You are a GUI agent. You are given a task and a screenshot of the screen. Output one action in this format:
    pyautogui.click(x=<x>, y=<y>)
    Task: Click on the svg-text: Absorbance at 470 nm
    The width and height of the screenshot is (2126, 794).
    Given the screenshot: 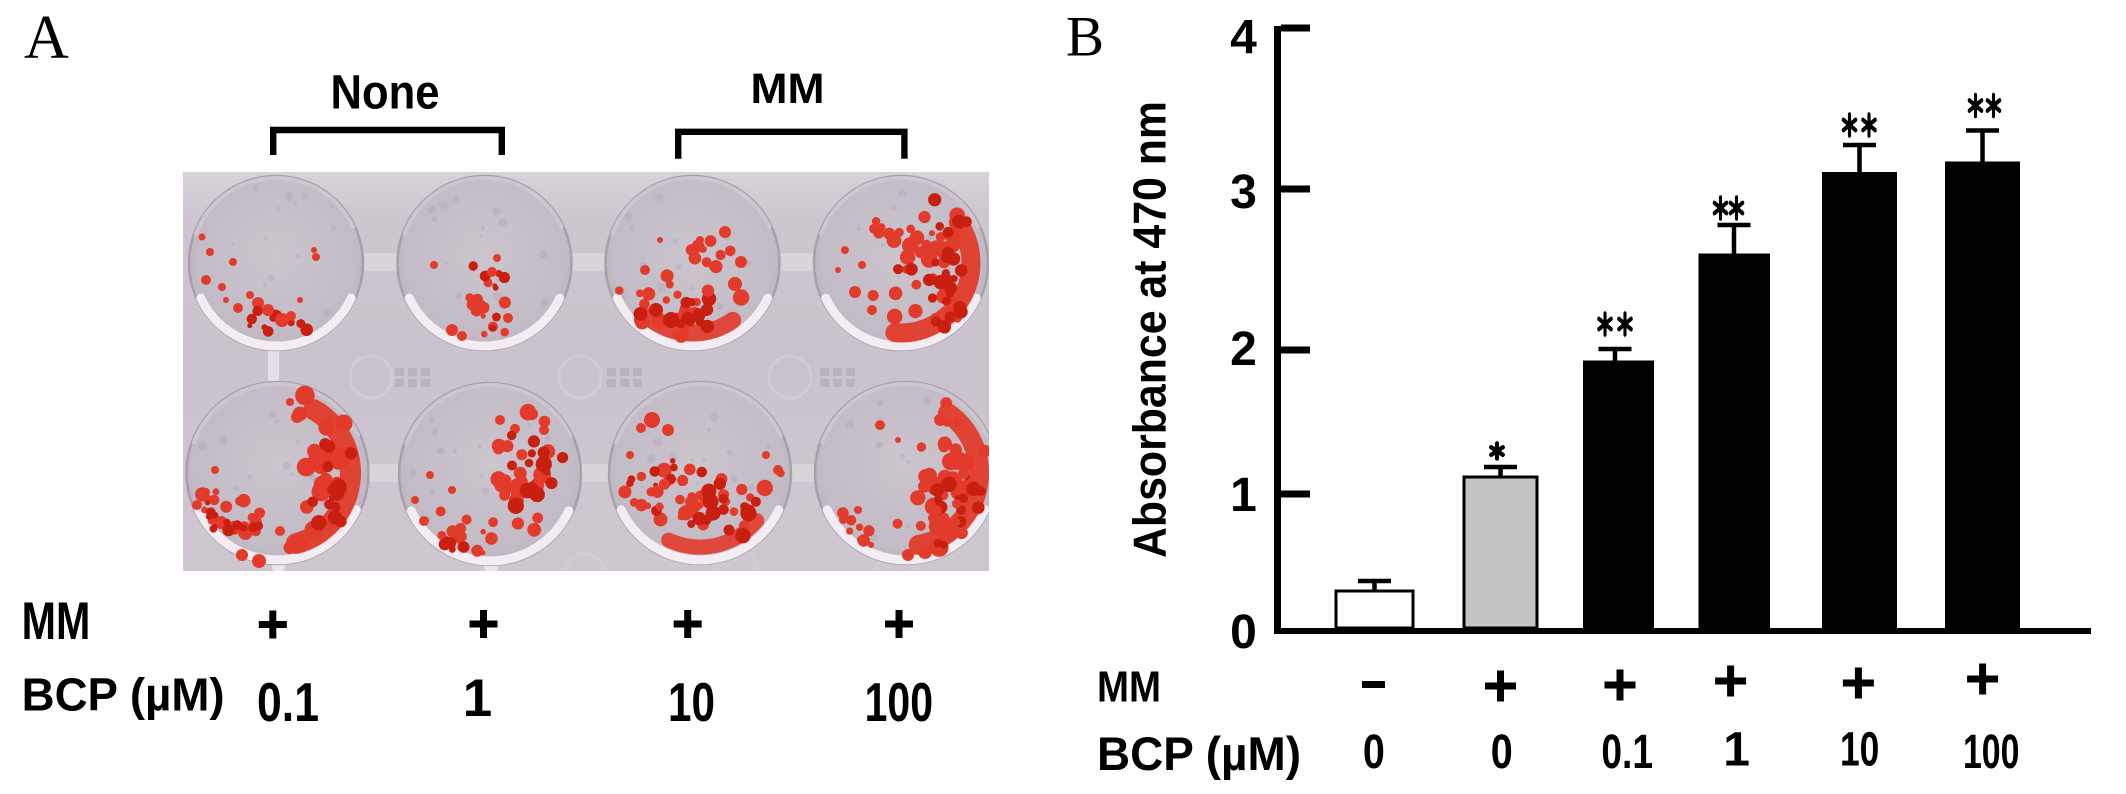 What is the action you would take?
    pyautogui.click(x=1150, y=329)
    